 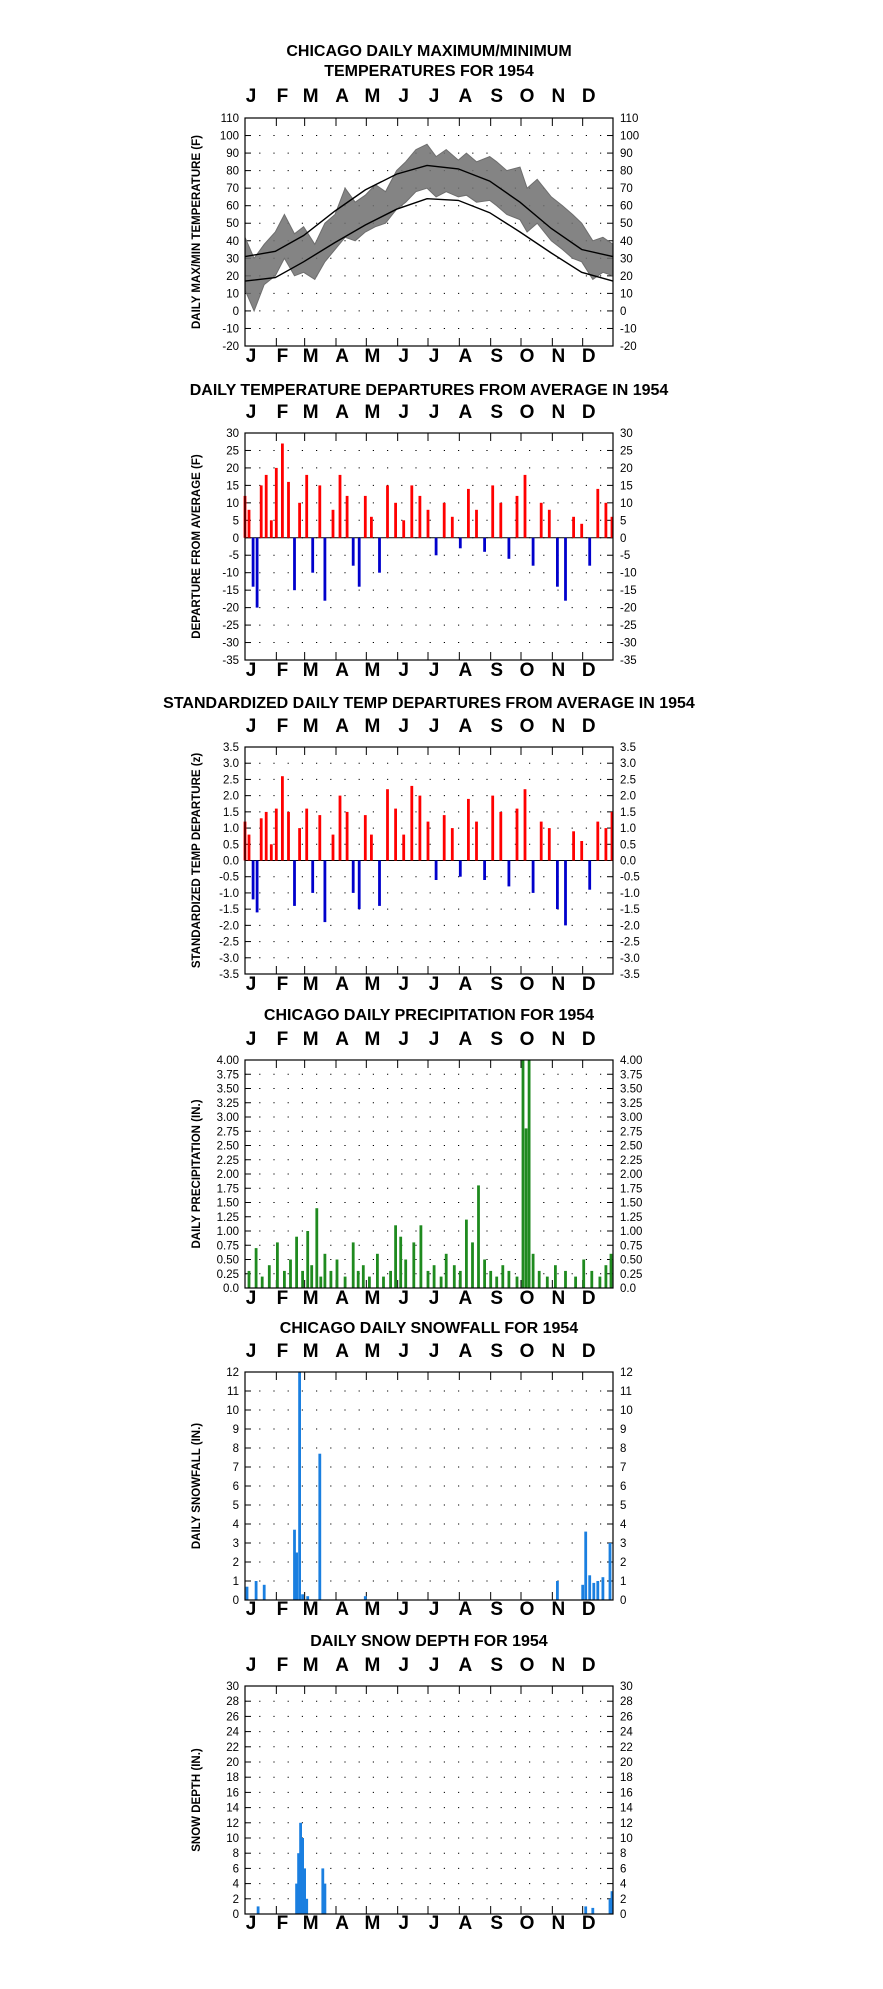 I want to click on y-tick-label-right: 70, so click(x=626, y=189).